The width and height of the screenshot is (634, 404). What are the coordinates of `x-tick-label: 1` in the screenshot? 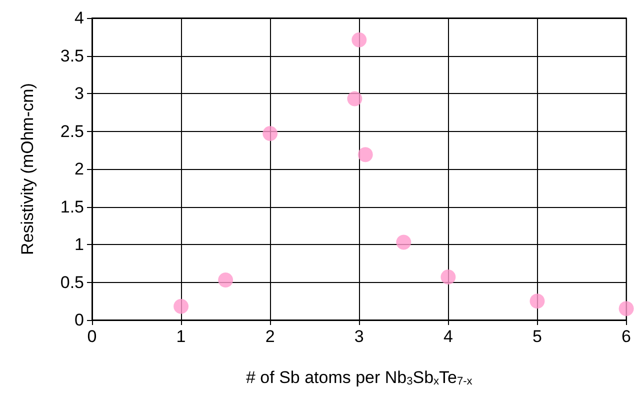 It's located at (181, 336).